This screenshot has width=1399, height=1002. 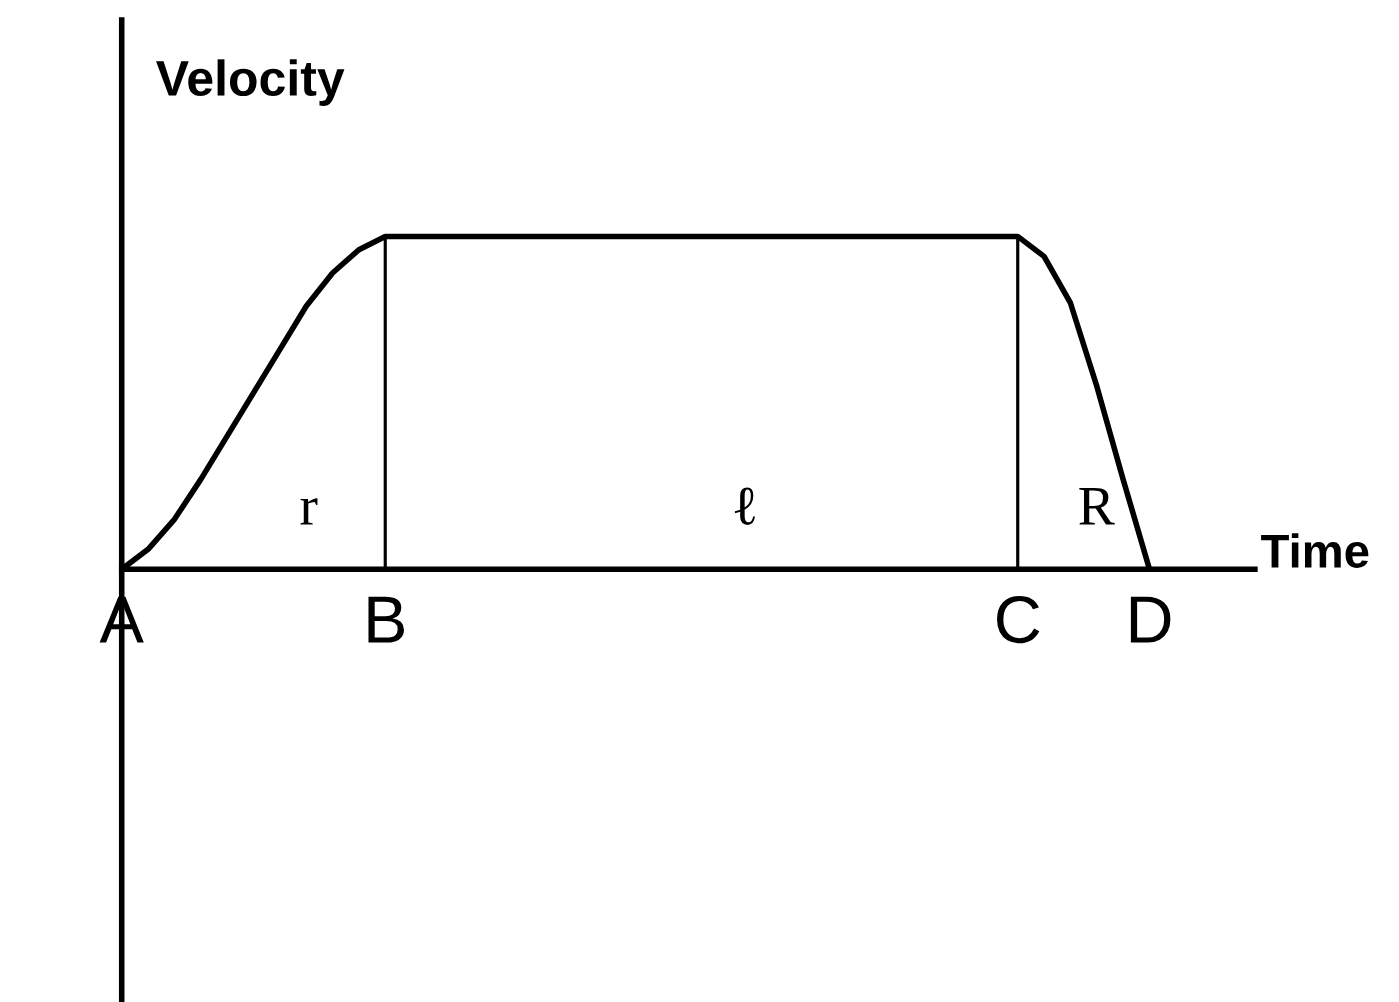 What do you see at coordinates (386, 619) in the screenshot?
I see `x-tick-label: B` at bounding box center [386, 619].